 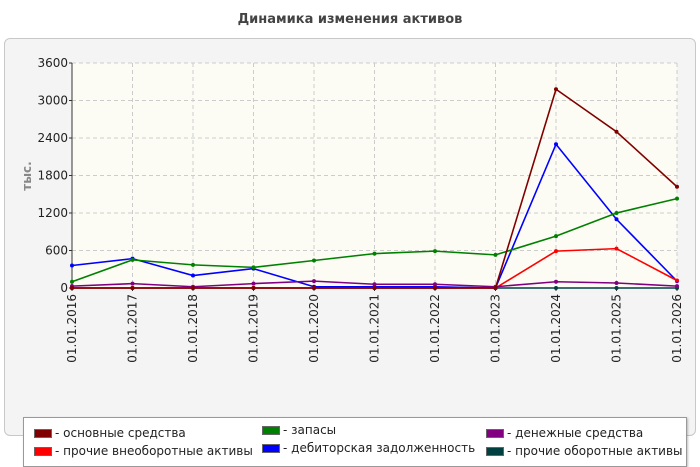 I want to click on x-tick-label: 01.01.2025, so click(x=617, y=328).